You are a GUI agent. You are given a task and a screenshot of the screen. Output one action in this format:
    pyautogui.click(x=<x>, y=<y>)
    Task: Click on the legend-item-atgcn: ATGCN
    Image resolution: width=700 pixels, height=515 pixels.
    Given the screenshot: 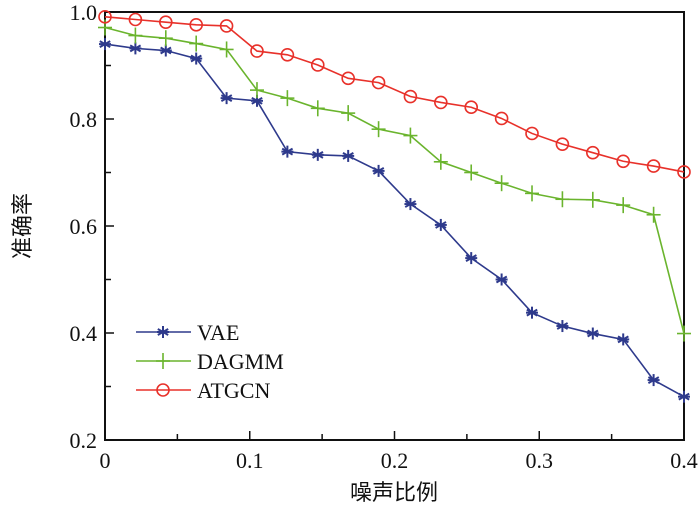 What is the action you would take?
    pyautogui.click(x=203, y=390)
    